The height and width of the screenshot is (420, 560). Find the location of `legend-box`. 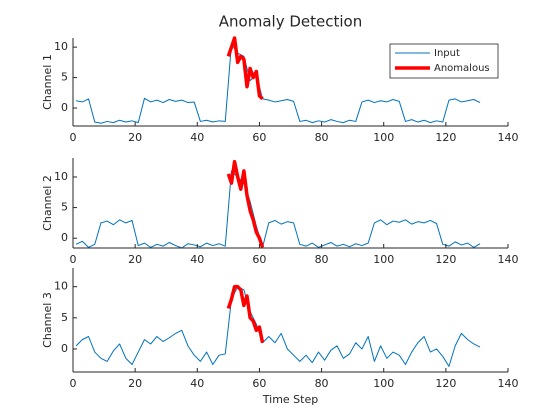

legend-box is located at coordinates (444, 61).